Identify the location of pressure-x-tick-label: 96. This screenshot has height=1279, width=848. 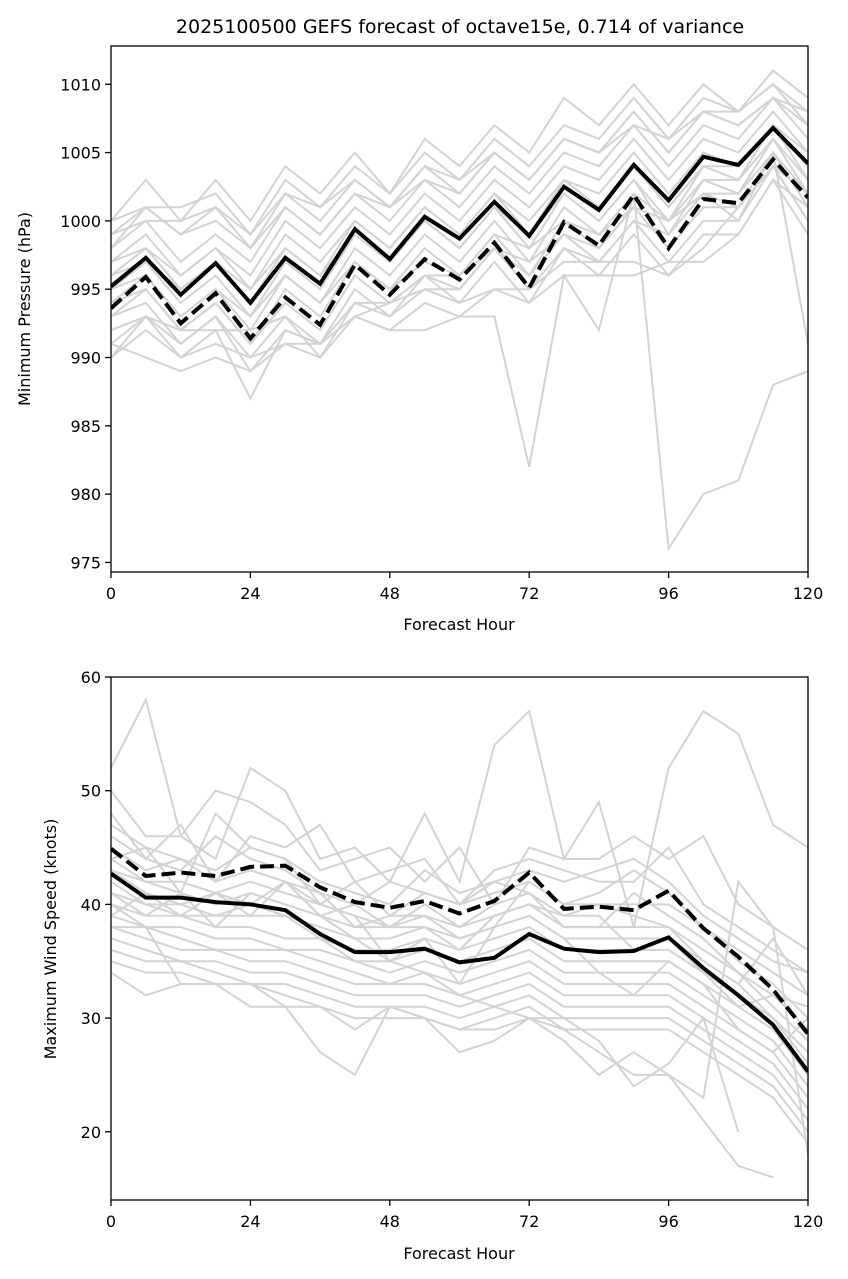
(668, 593).